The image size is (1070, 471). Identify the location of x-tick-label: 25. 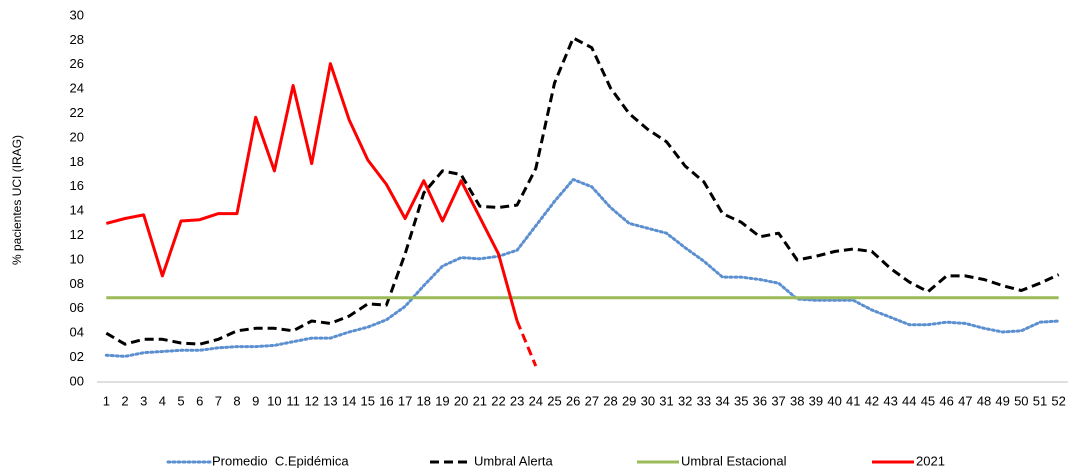
(554, 400).